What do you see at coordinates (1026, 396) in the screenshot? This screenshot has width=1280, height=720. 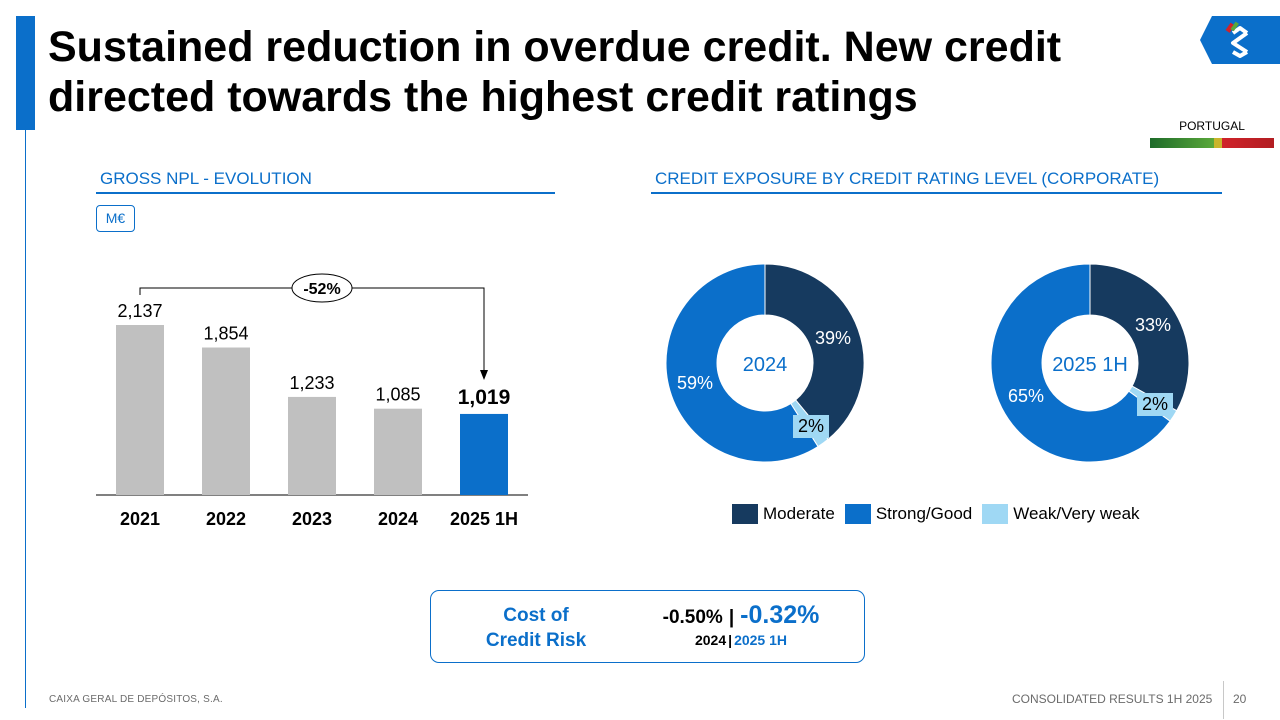 I see `donut-value-label: 65%` at bounding box center [1026, 396].